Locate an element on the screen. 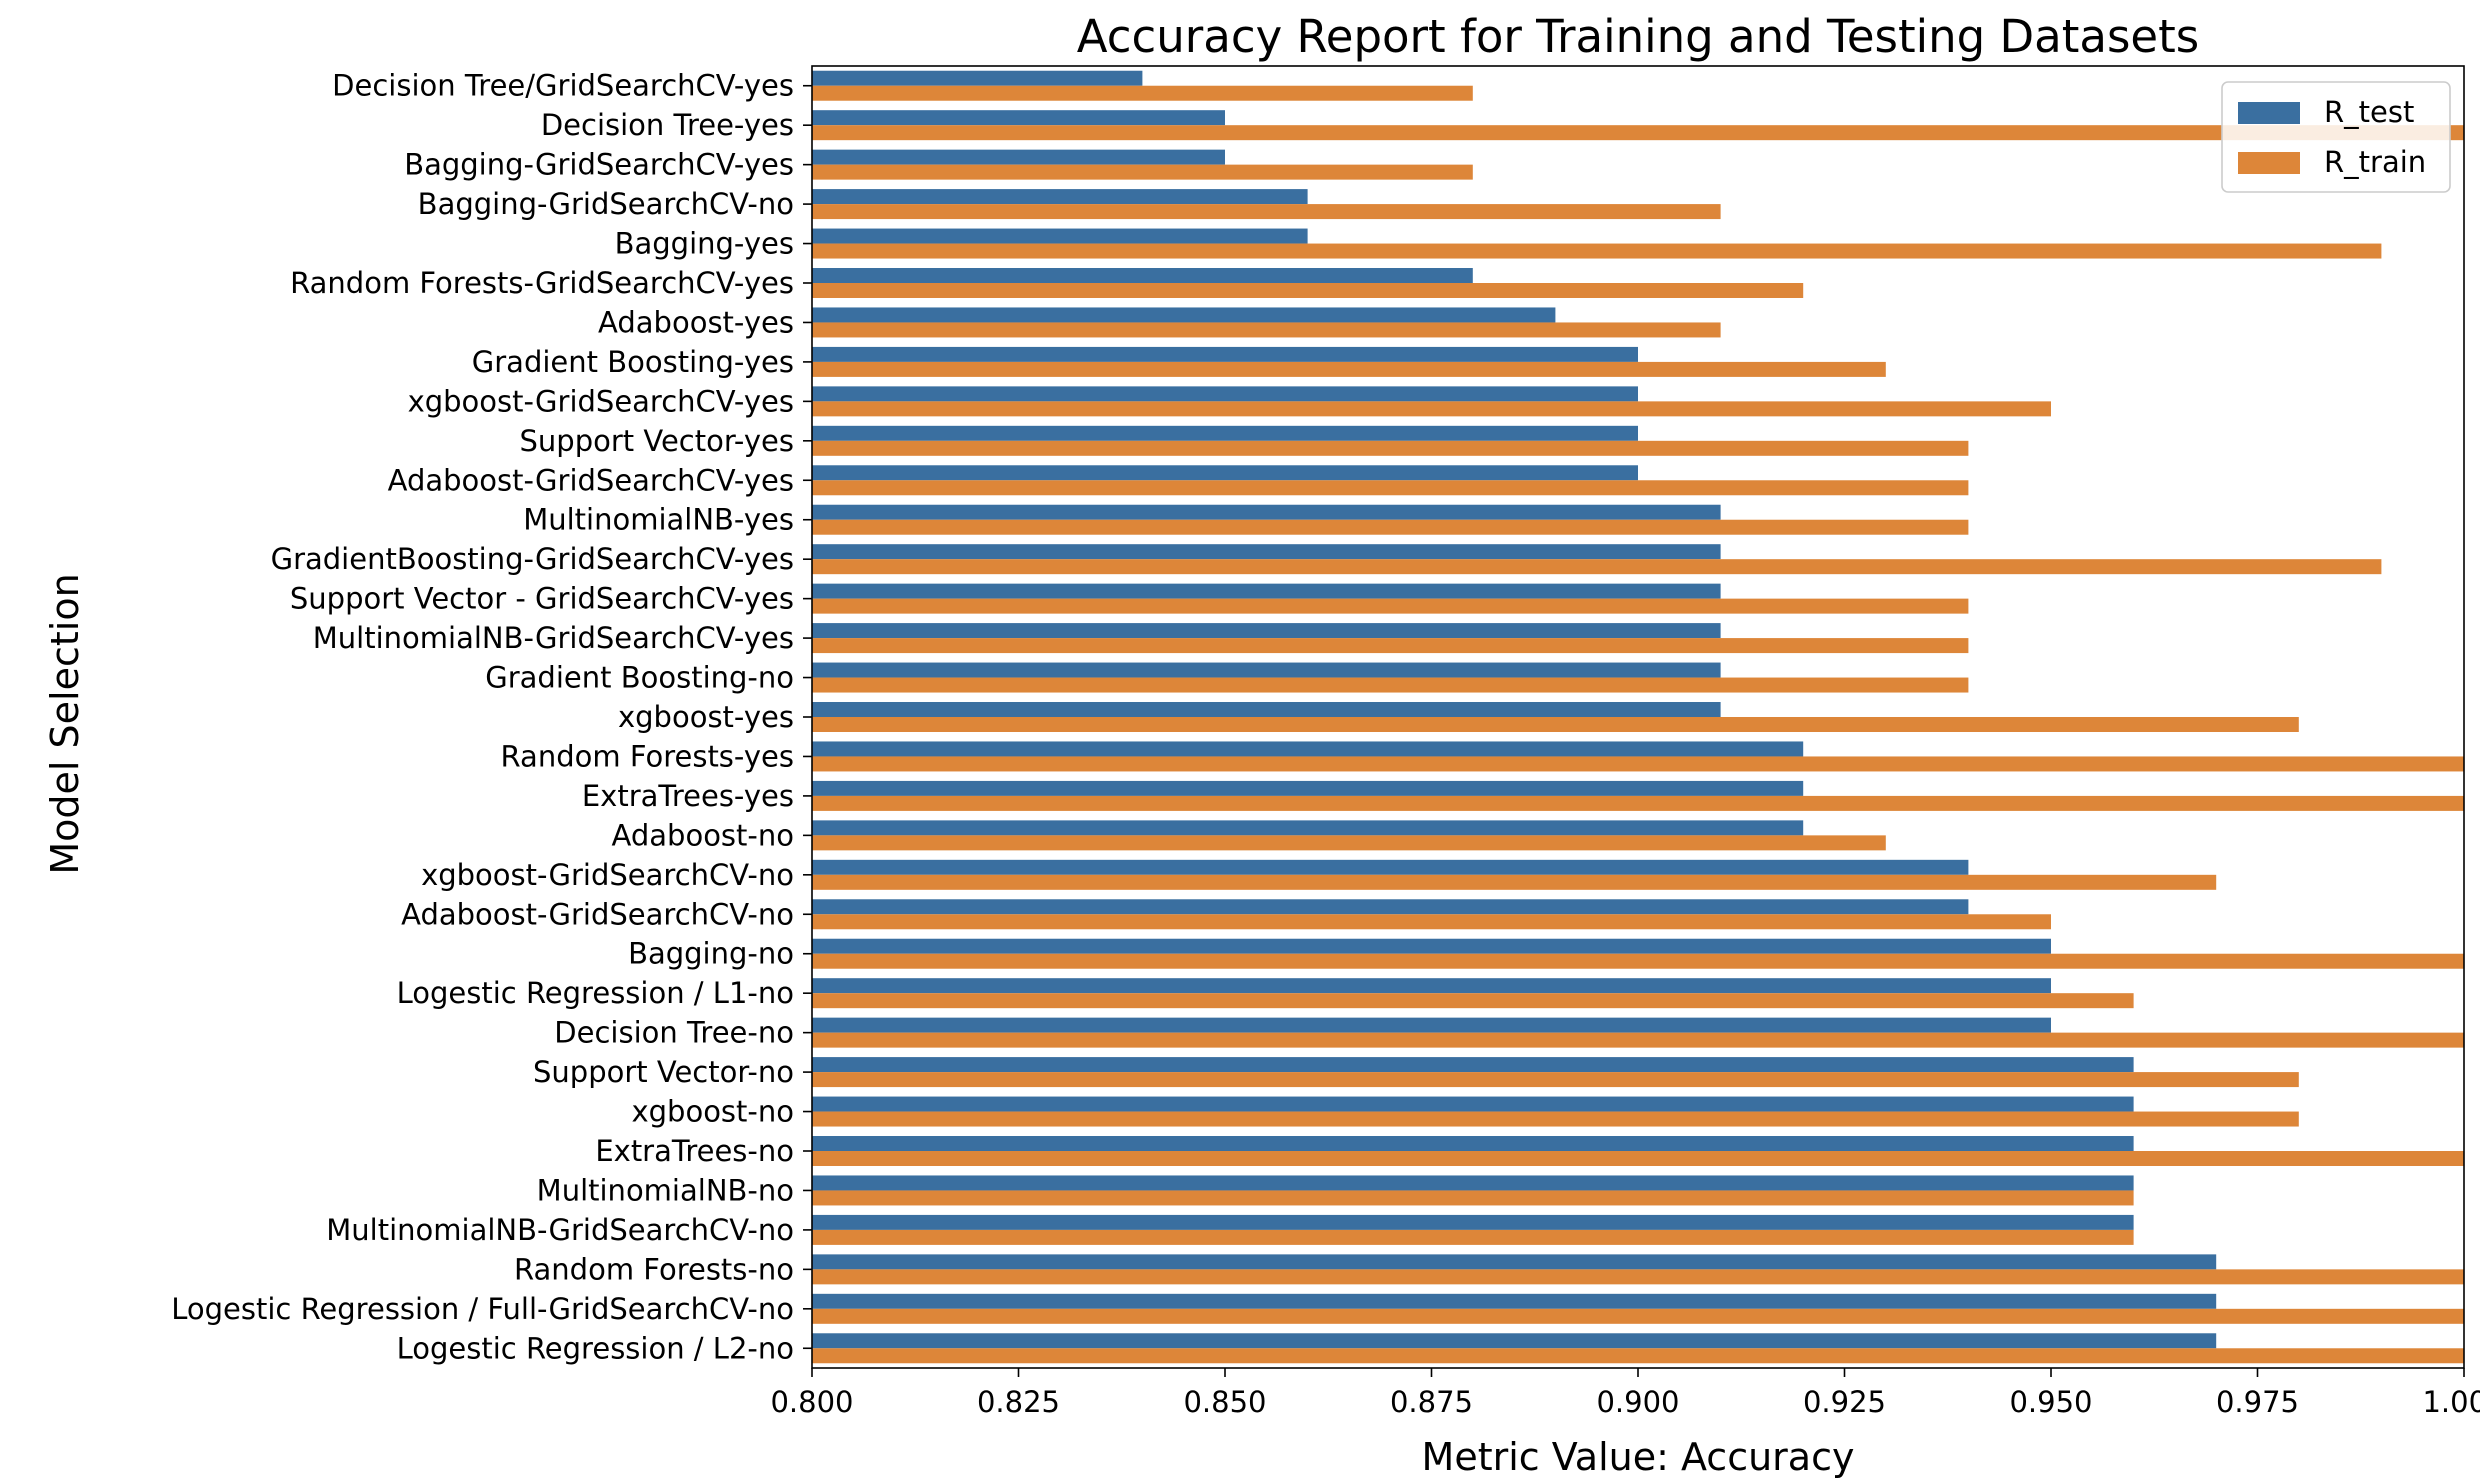  x-tick-label: 0.950 is located at coordinates (2050, 1402).